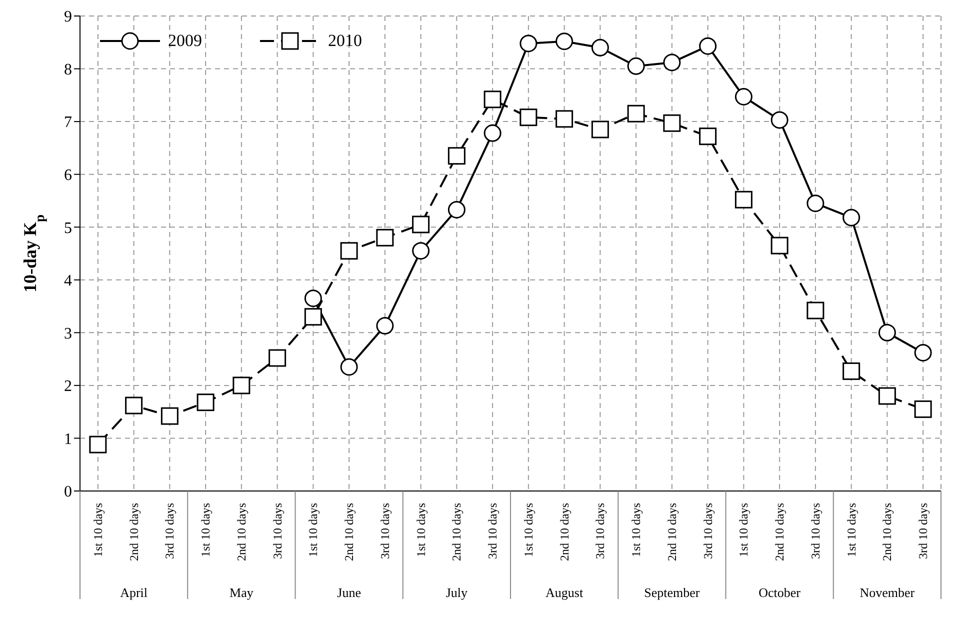 The height and width of the screenshot is (644, 961). I want to click on legend-label: 2009, so click(185, 40).